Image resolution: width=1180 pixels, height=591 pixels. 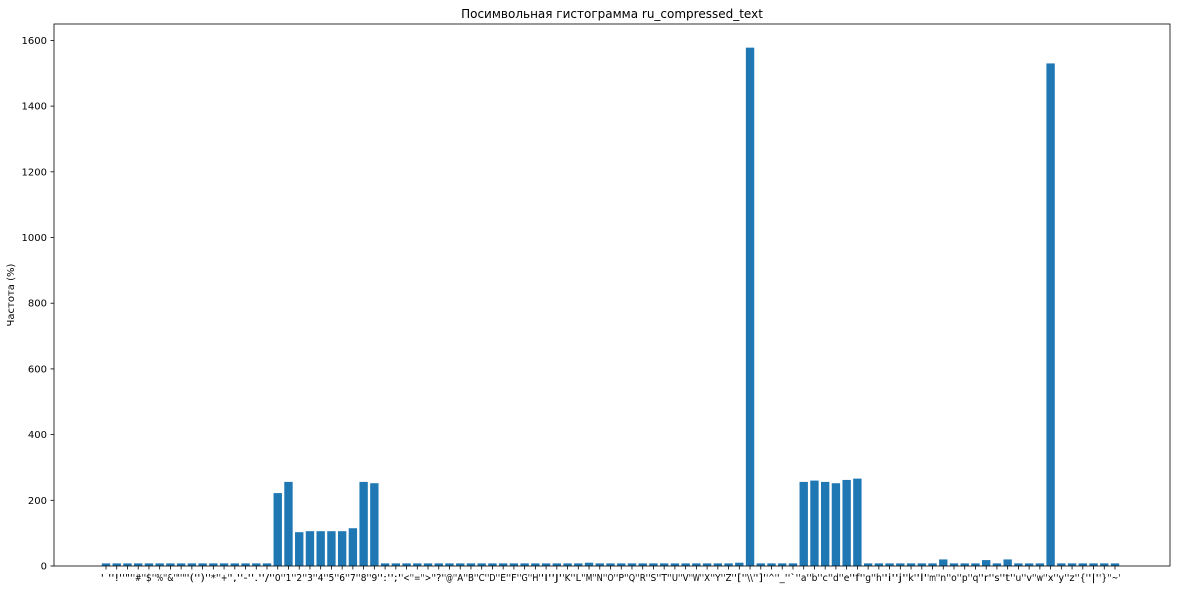 What do you see at coordinates (793, 578) in the screenshot?
I see `x-tick-label: '`'` at bounding box center [793, 578].